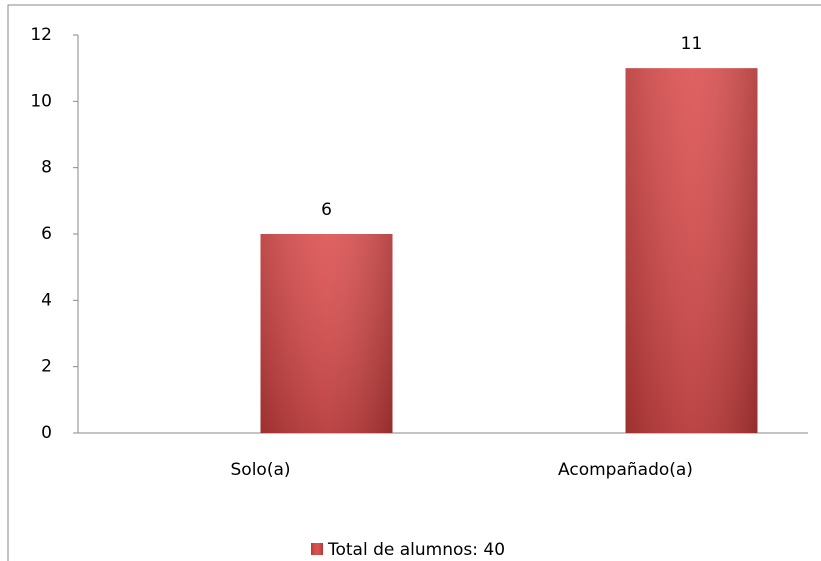 The width and height of the screenshot is (821, 561). Describe the element at coordinates (692, 44) in the screenshot. I see `data-label: 11` at that location.